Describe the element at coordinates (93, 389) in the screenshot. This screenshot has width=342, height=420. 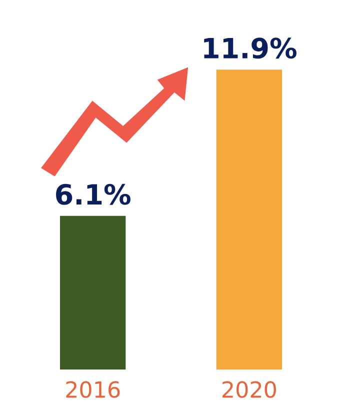
I see `x-tick-label: 2016` at that location.